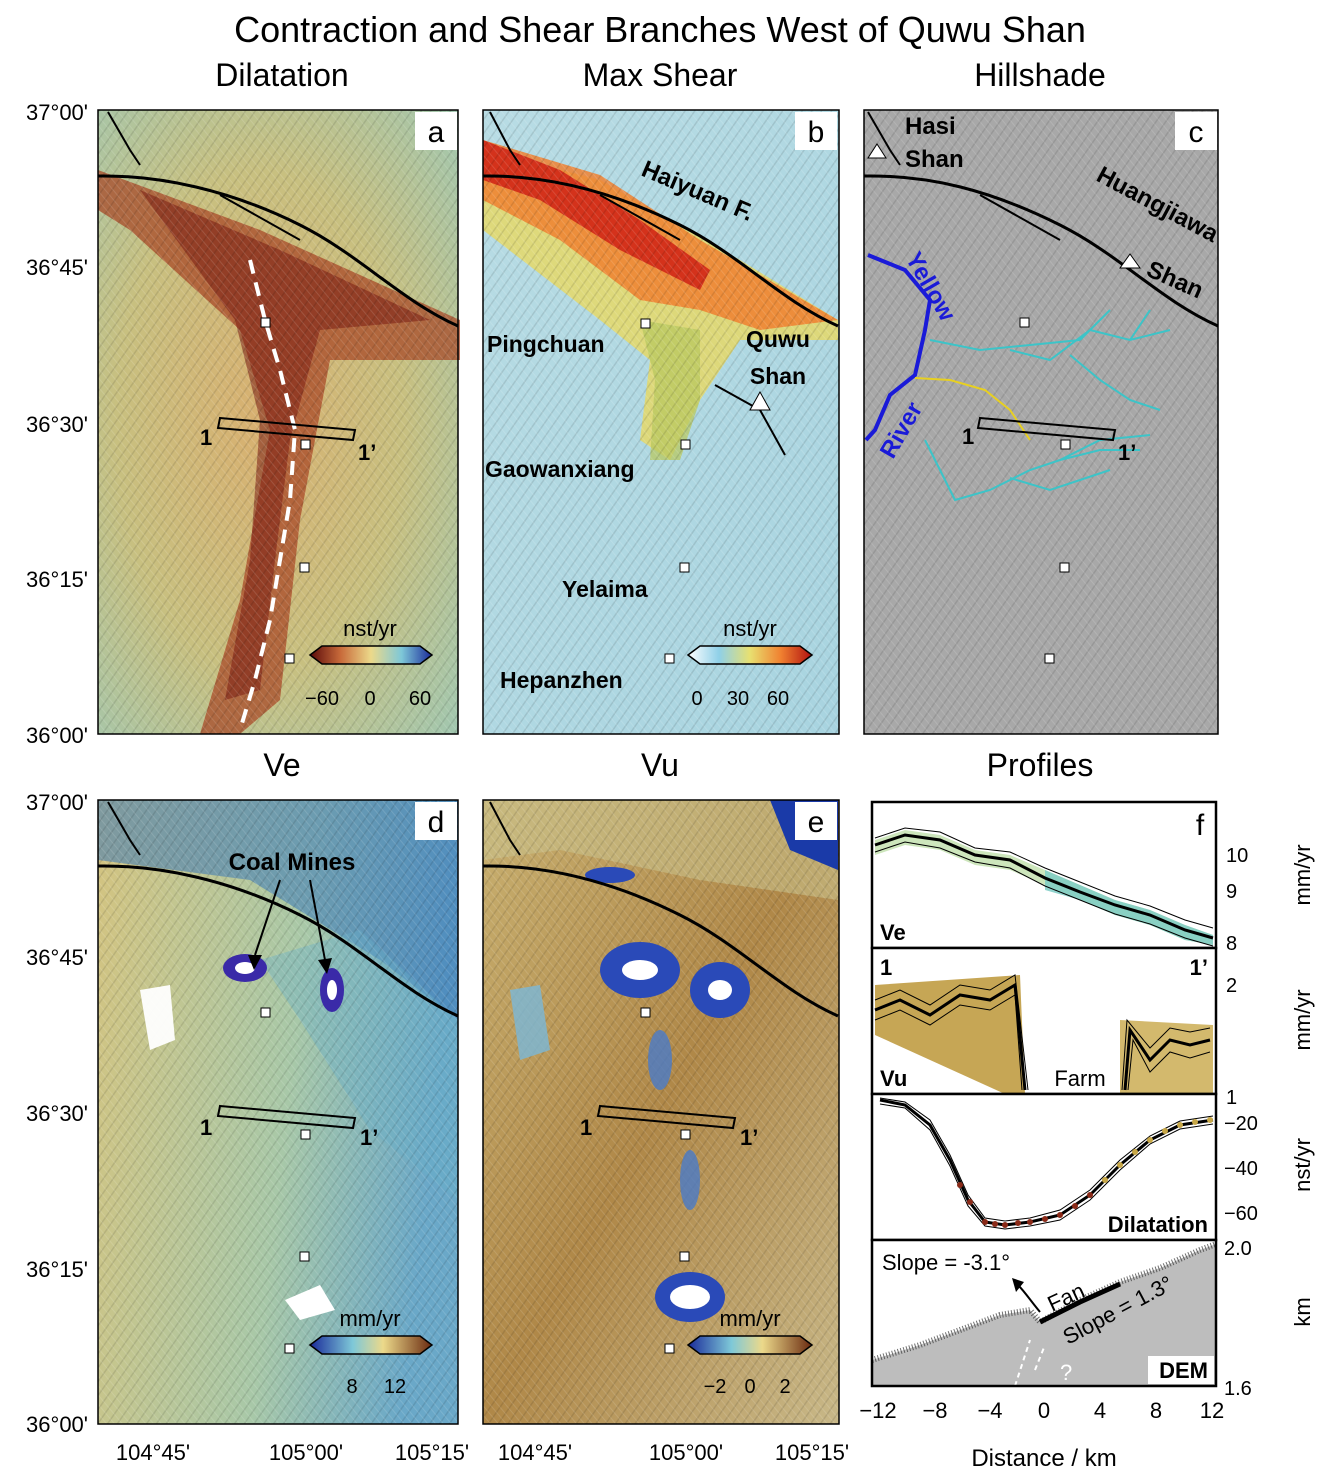 Image resolution: width=1338 pixels, height=1477 pixels. Describe the element at coordinates (750, 655) in the screenshot. I see `colorbar-b` at that location.